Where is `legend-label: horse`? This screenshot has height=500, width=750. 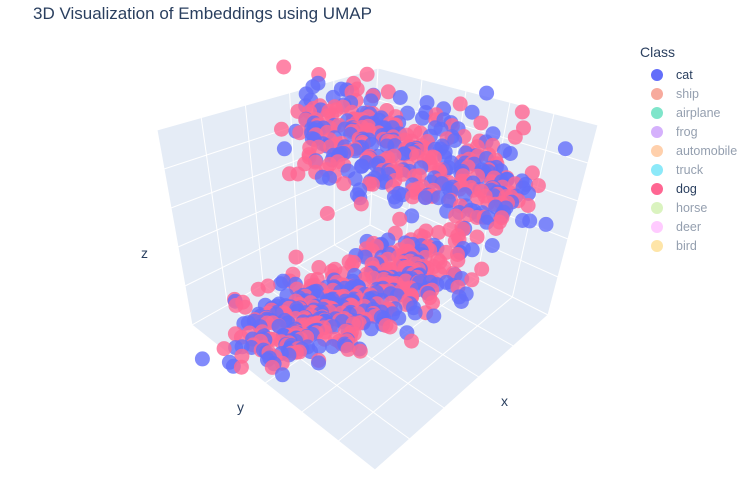 legend-label: horse is located at coordinates (692, 207).